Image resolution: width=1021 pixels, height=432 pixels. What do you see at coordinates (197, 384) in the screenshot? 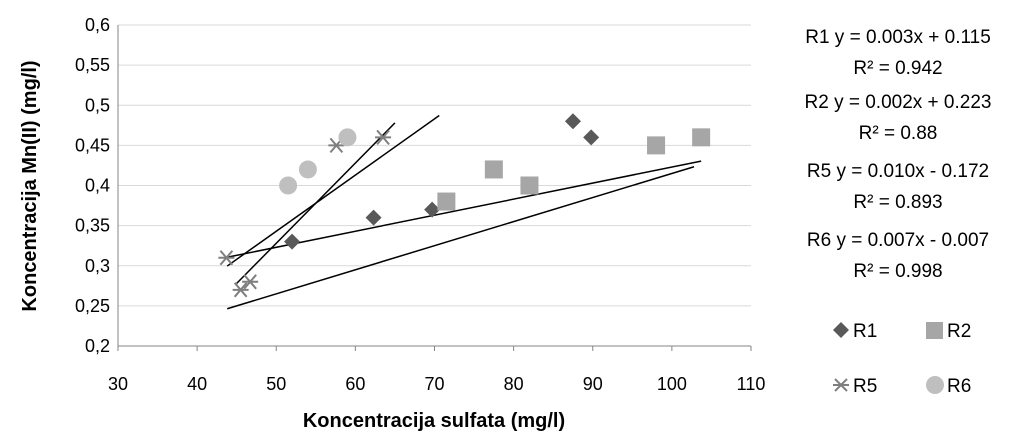
I see `x-tick-label: 40` at bounding box center [197, 384].